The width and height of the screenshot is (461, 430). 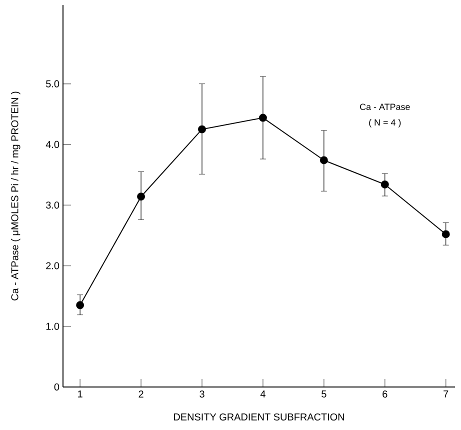 What do you see at coordinates (80, 394) in the screenshot?
I see `x-tick-label: 1` at bounding box center [80, 394].